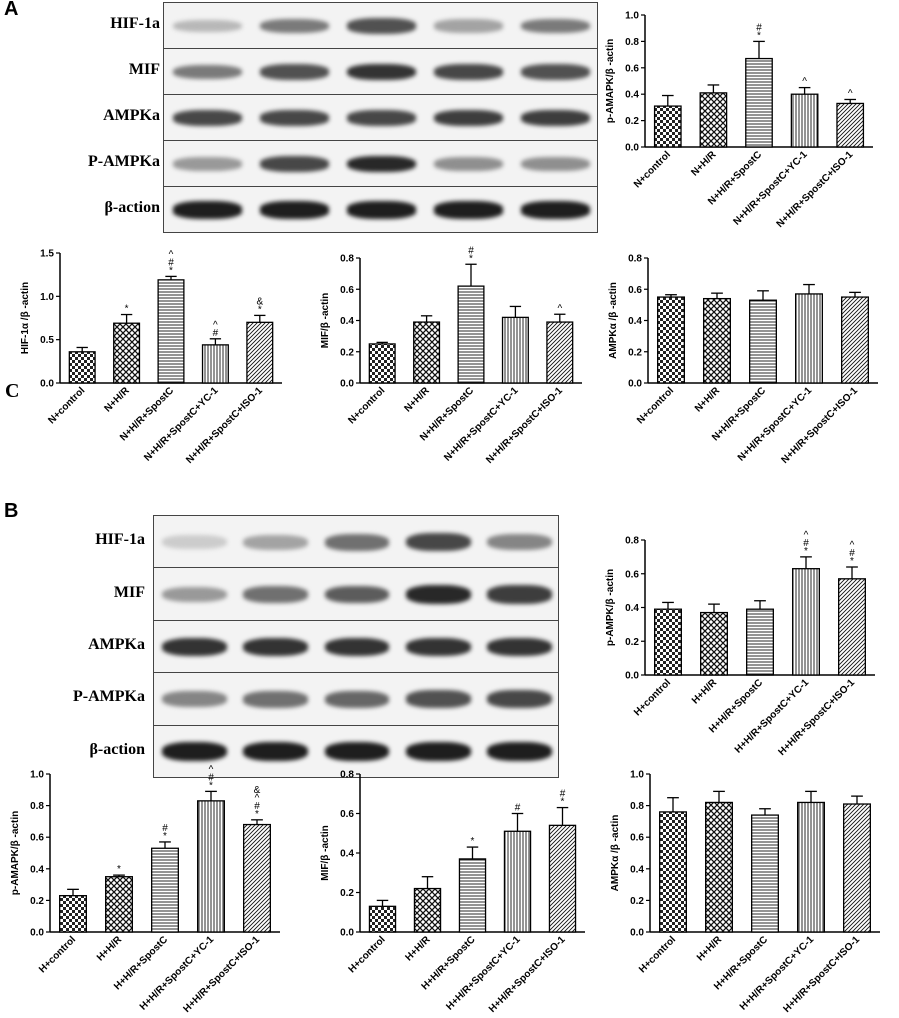 The image size is (899, 1018). What do you see at coordinates (816, 717) in the screenshot?
I see `category-label: H+H/R+SpostC+ISO-1` at bounding box center [816, 717].